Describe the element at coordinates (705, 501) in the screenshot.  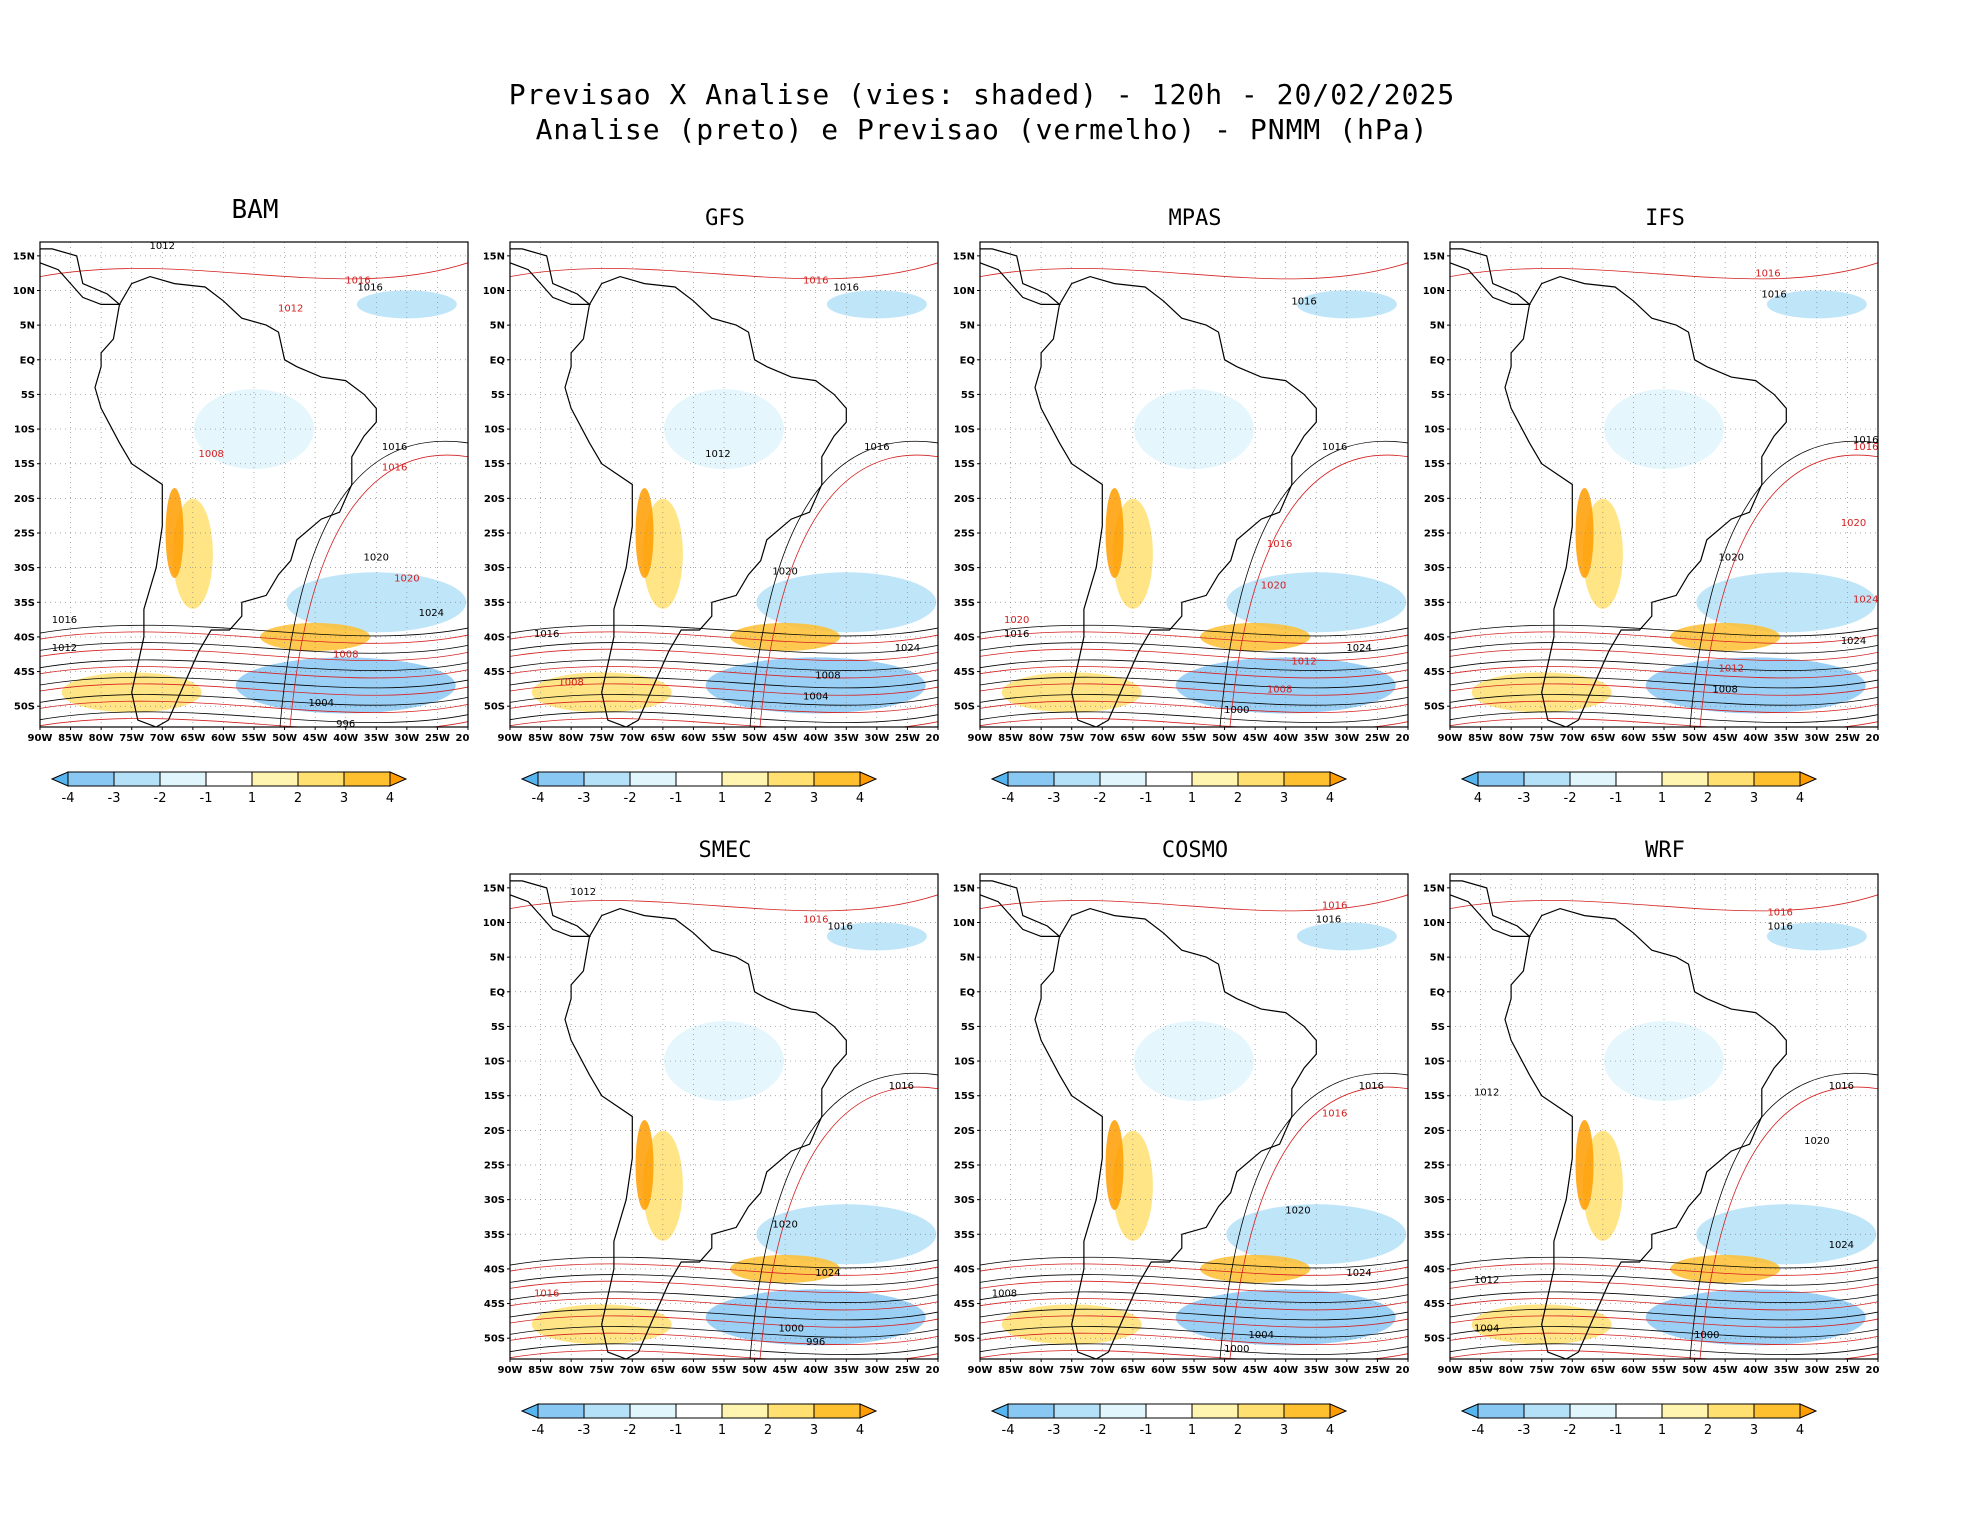
I see `coastline-south-america` at that location.